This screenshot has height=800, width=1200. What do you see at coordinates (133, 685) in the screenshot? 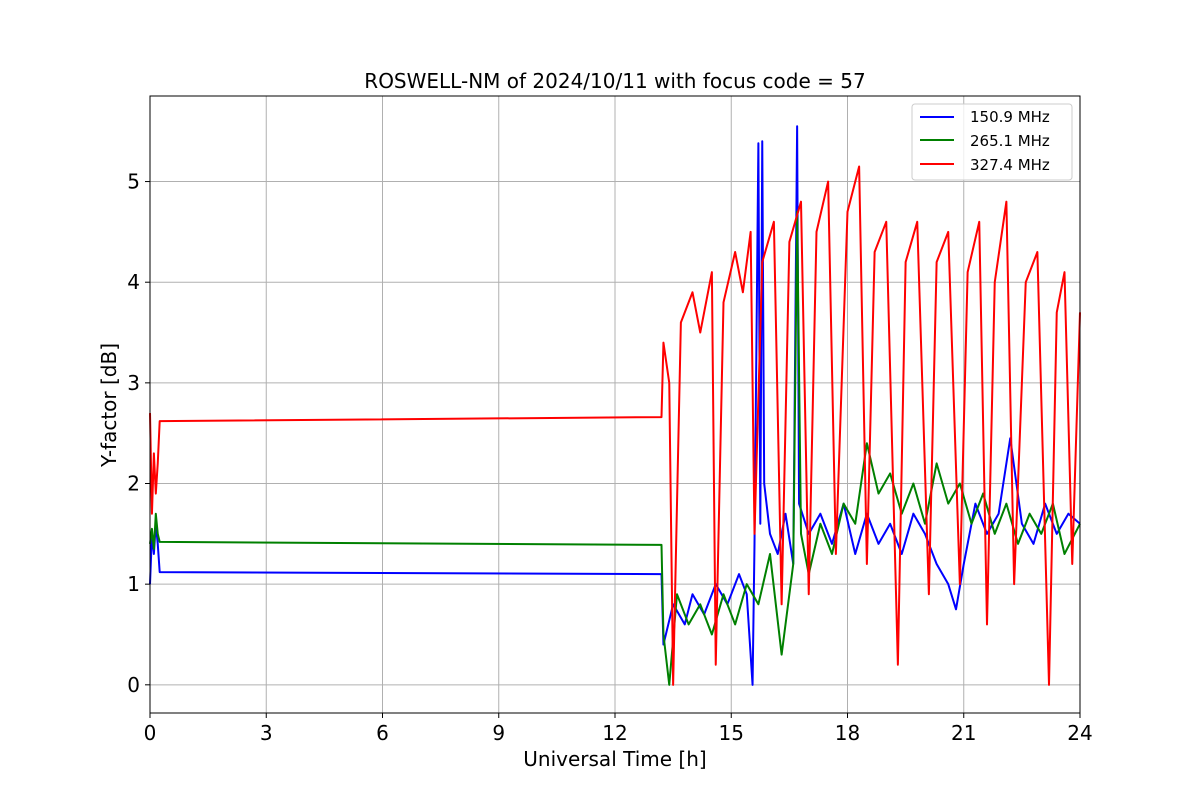
I see `y-tick-label: 0` at bounding box center [133, 685].